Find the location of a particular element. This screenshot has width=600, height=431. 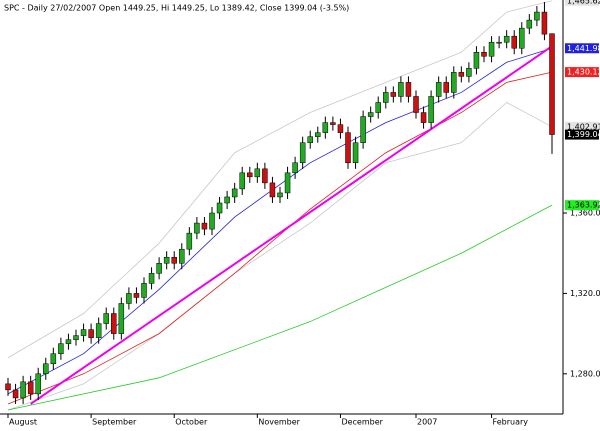

x-tick-label: 2007 is located at coordinates (427, 422).